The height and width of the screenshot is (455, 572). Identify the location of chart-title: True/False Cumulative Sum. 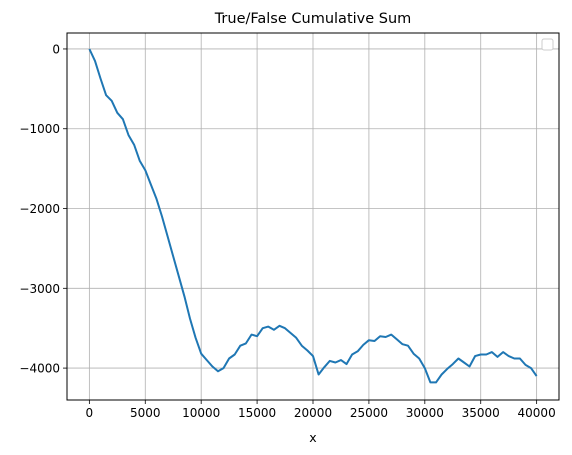
(313, 19).